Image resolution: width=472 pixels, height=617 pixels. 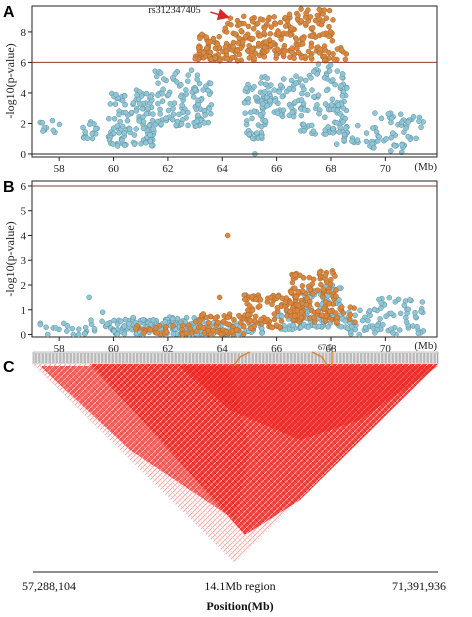 What do you see at coordinates (60, 349) in the screenshot?
I see `x-tick-label: 58` at bounding box center [60, 349].